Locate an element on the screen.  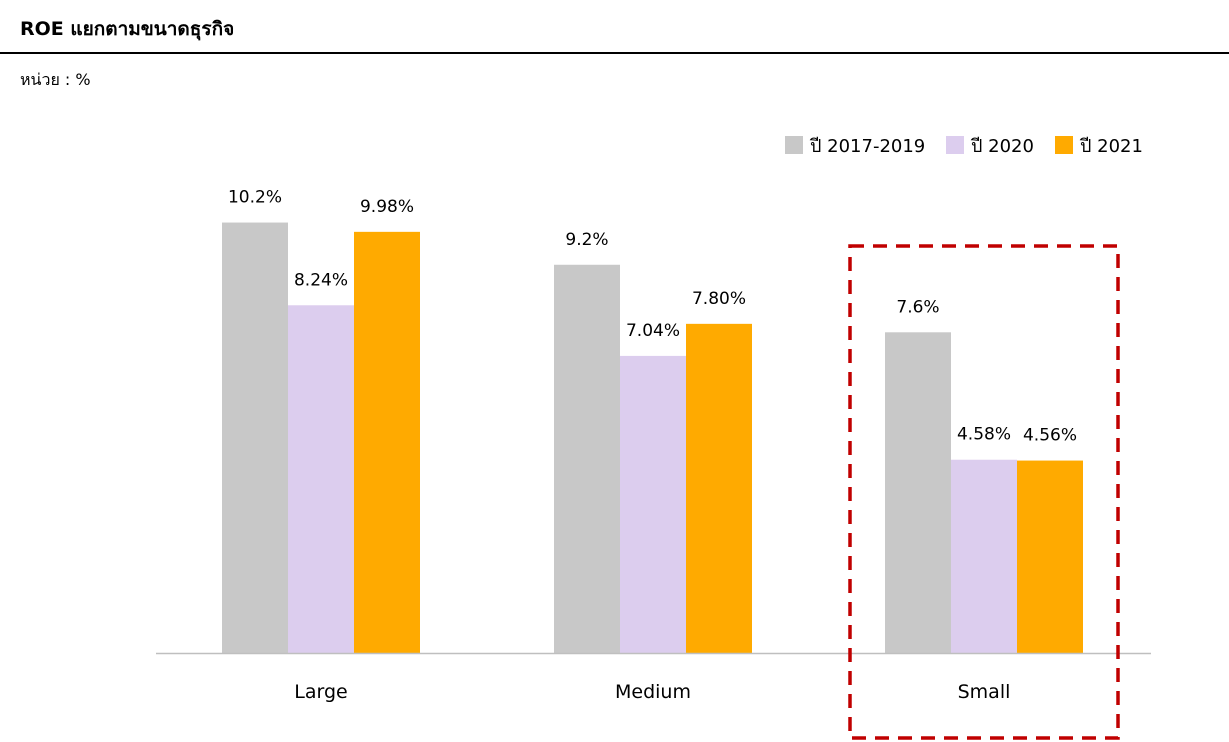
data-label-large-series-2: 8.24% is located at coordinates (321, 280).